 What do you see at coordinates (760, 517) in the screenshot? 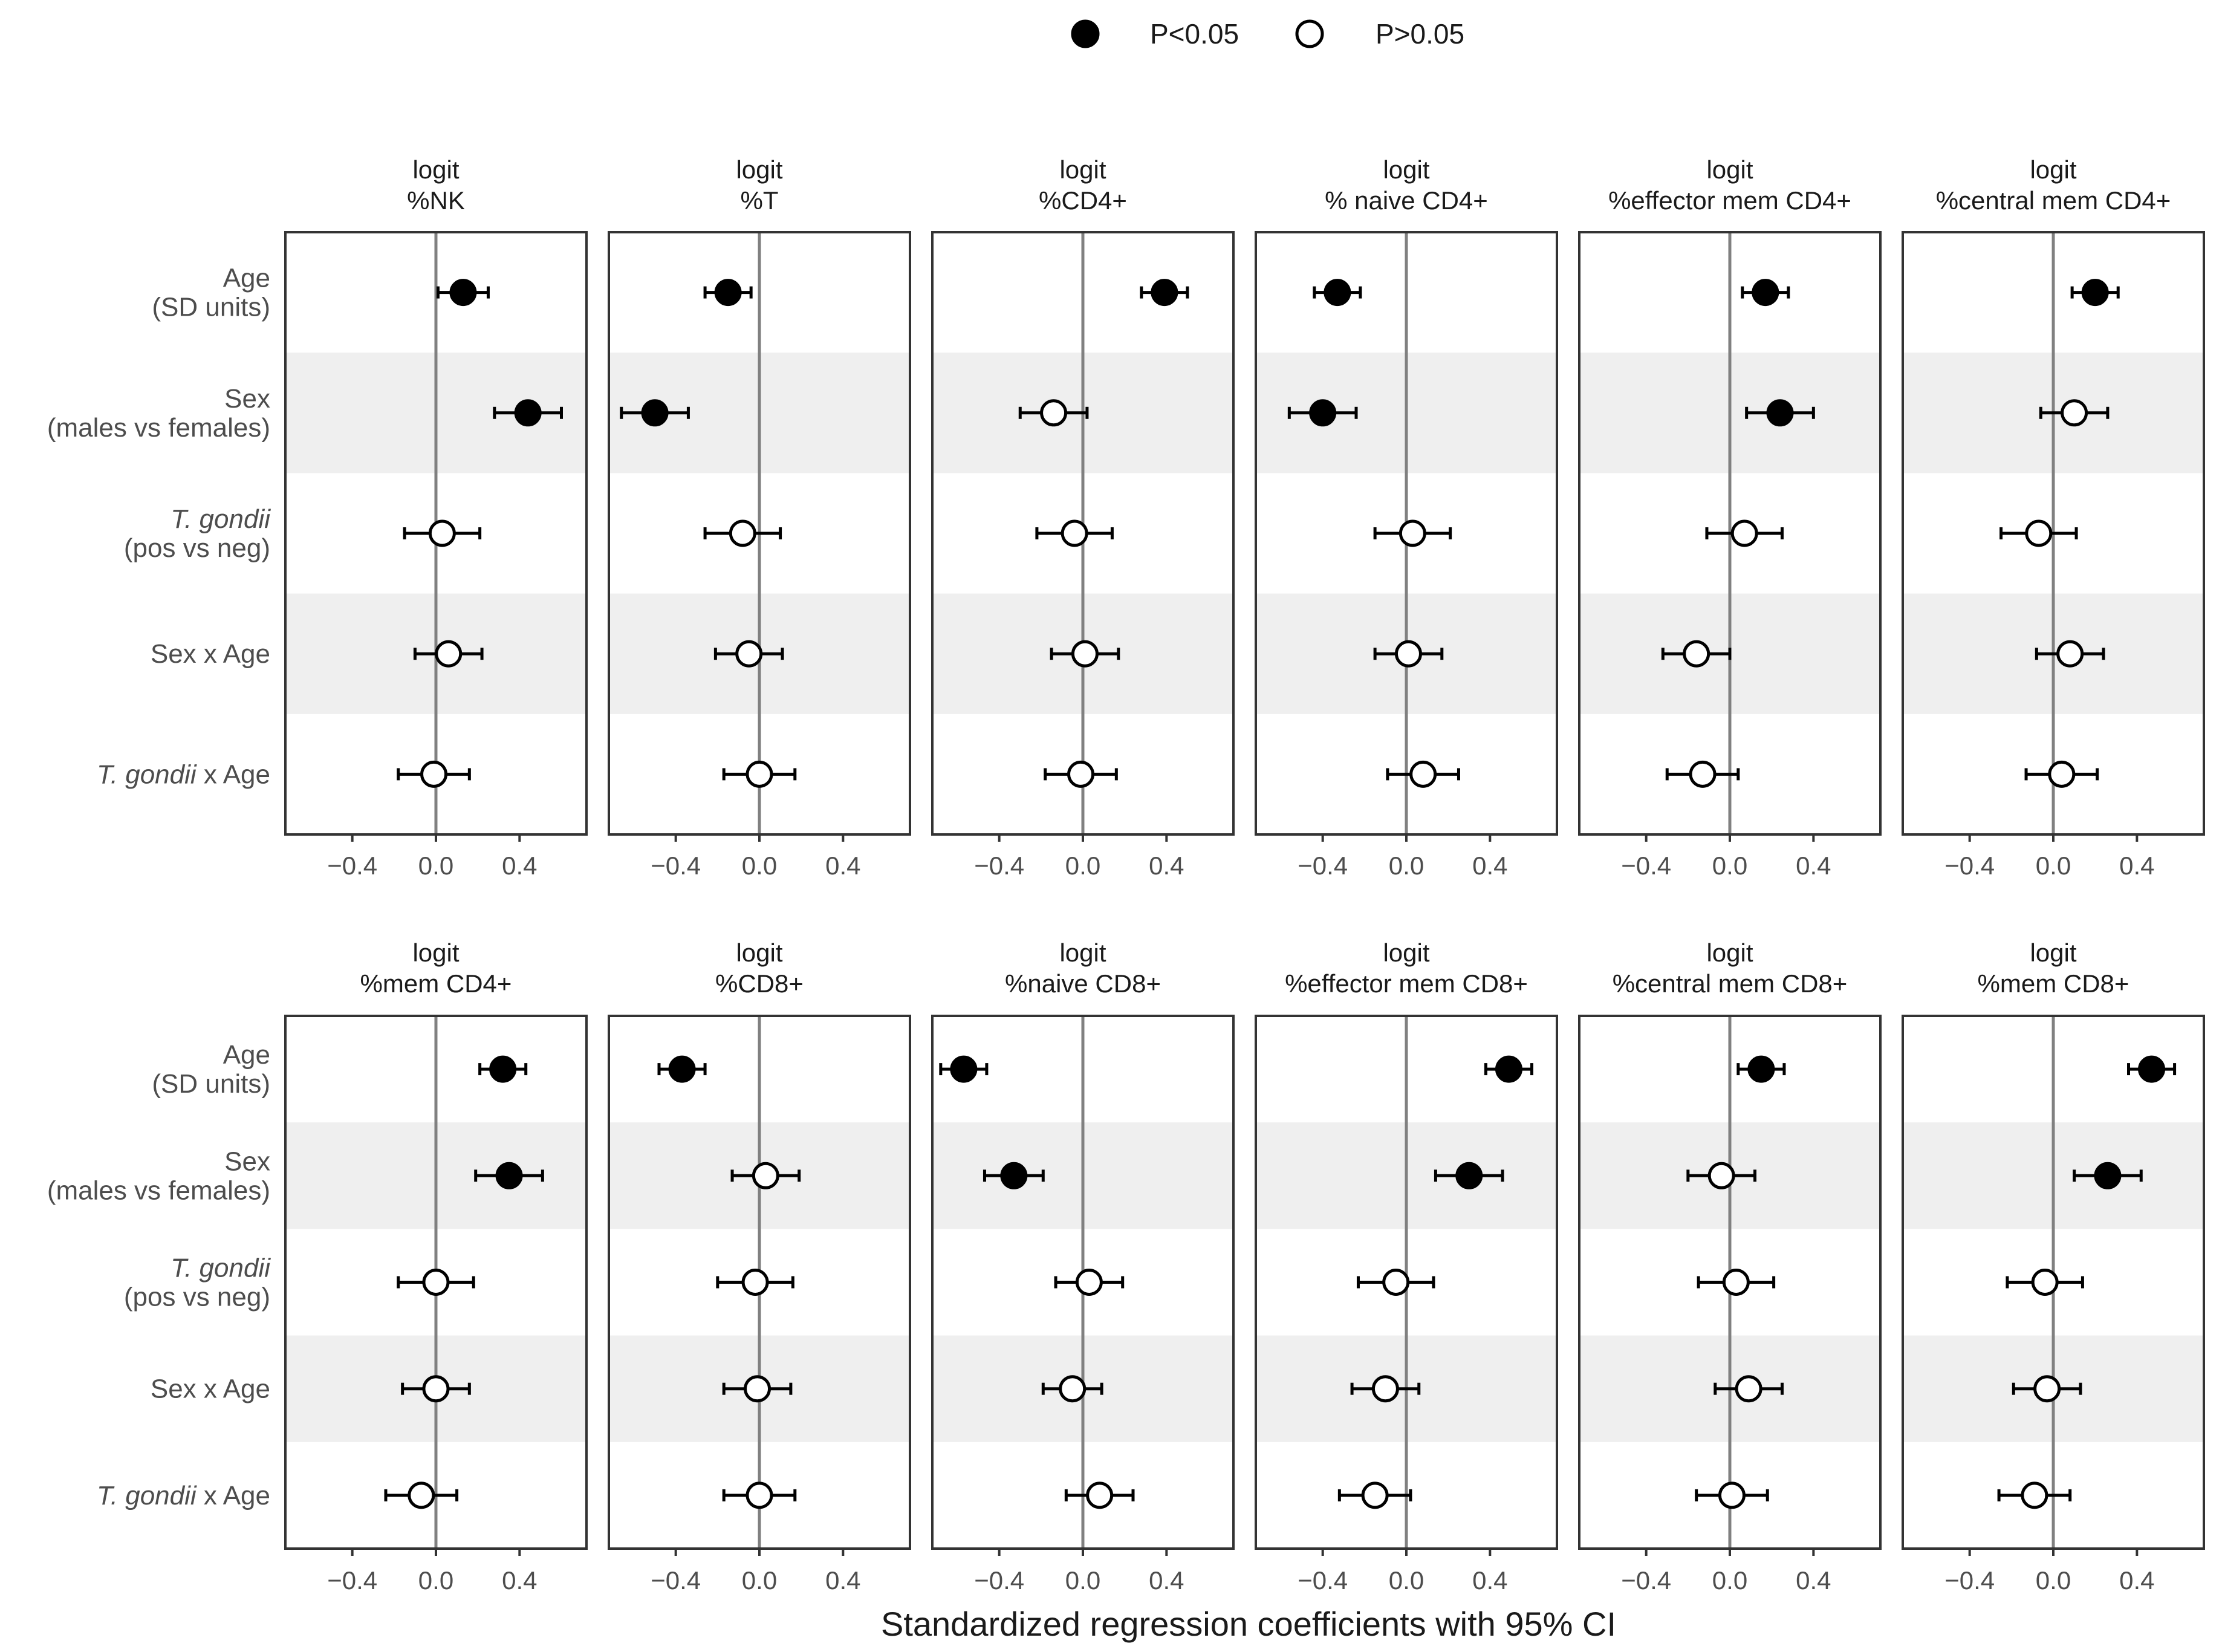
I see `facet-panel: logit%T −0.4 0.0 0.4` at bounding box center [760, 517].